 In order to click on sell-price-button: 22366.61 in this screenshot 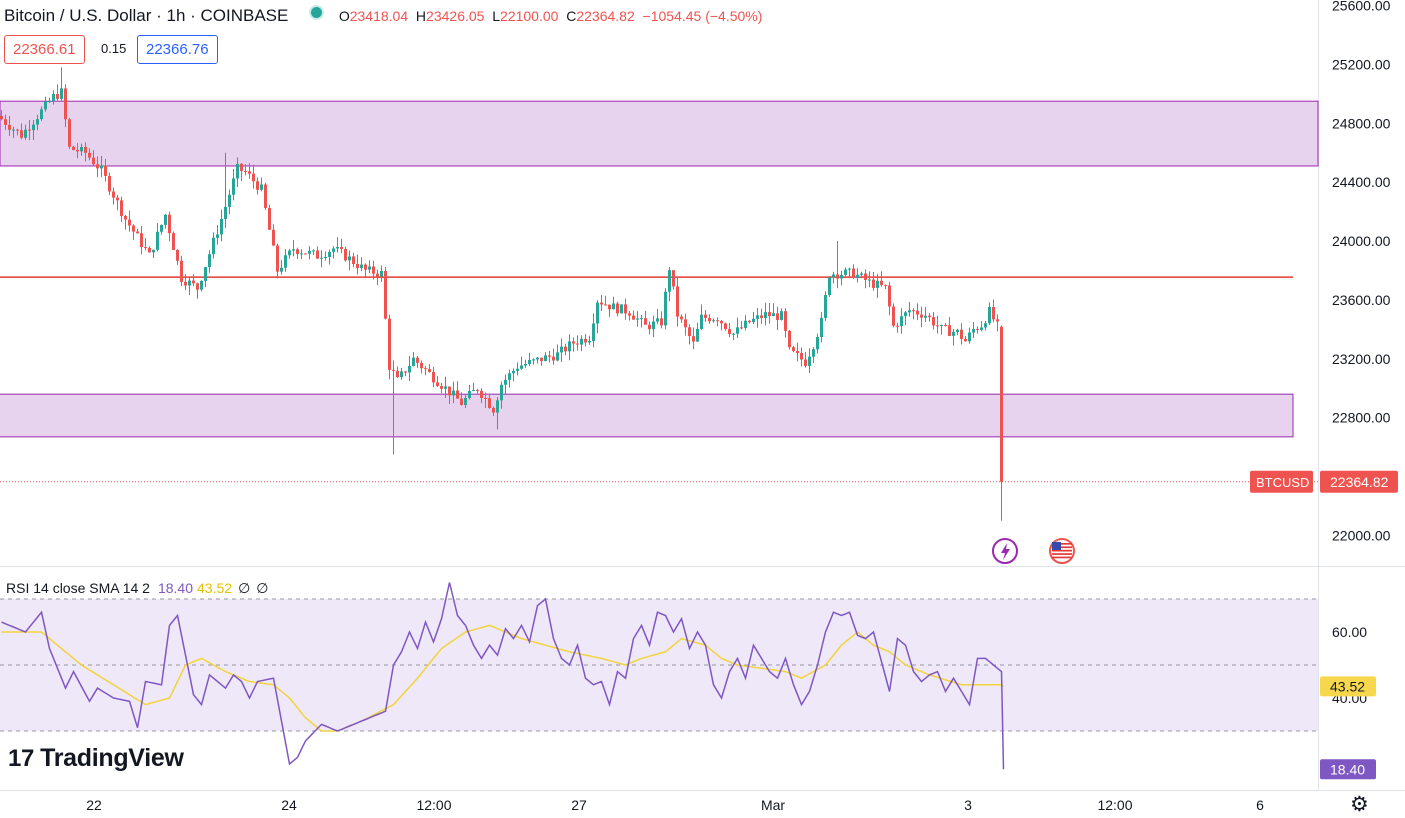, I will do `click(44, 49)`.